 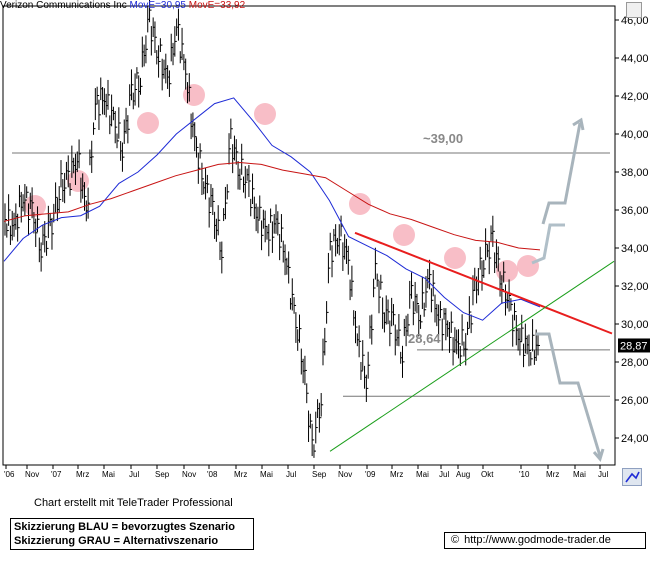 I want to click on chart-tool-icon, so click(x=632, y=477).